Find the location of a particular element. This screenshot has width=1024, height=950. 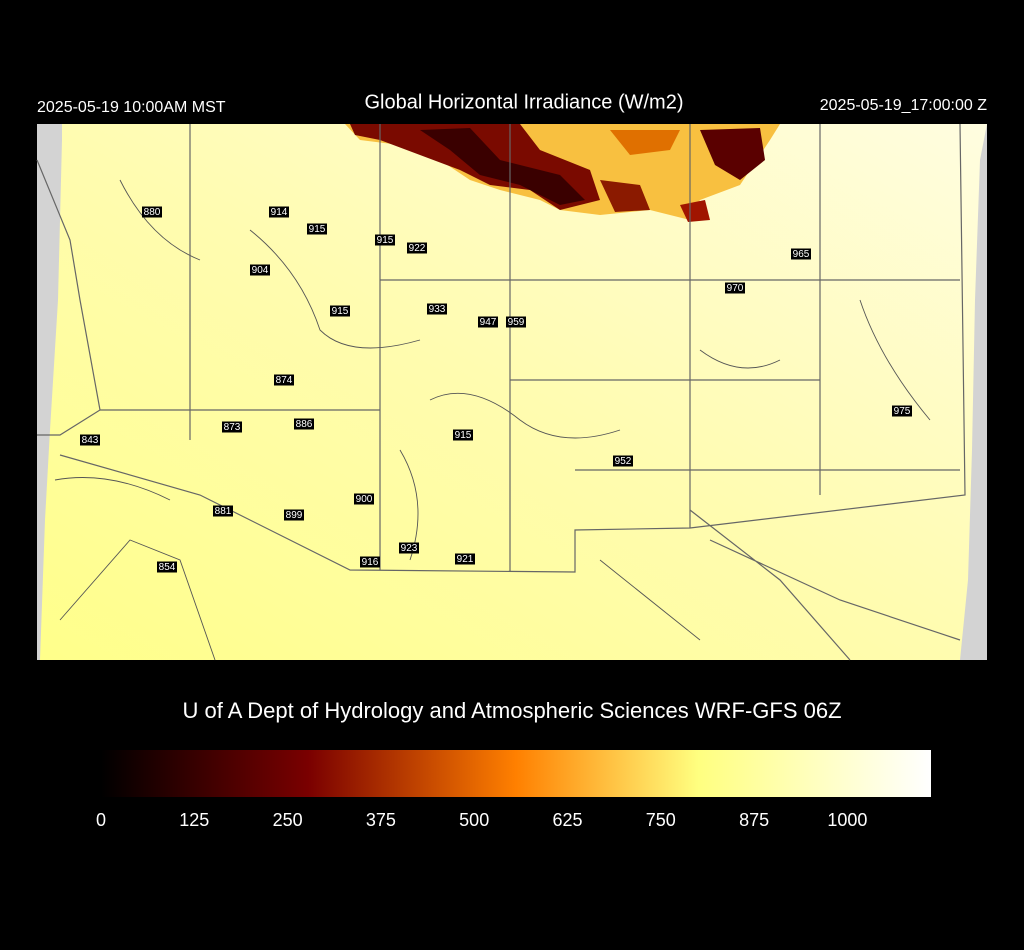

station-value: 904 is located at coordinates (260, 270).